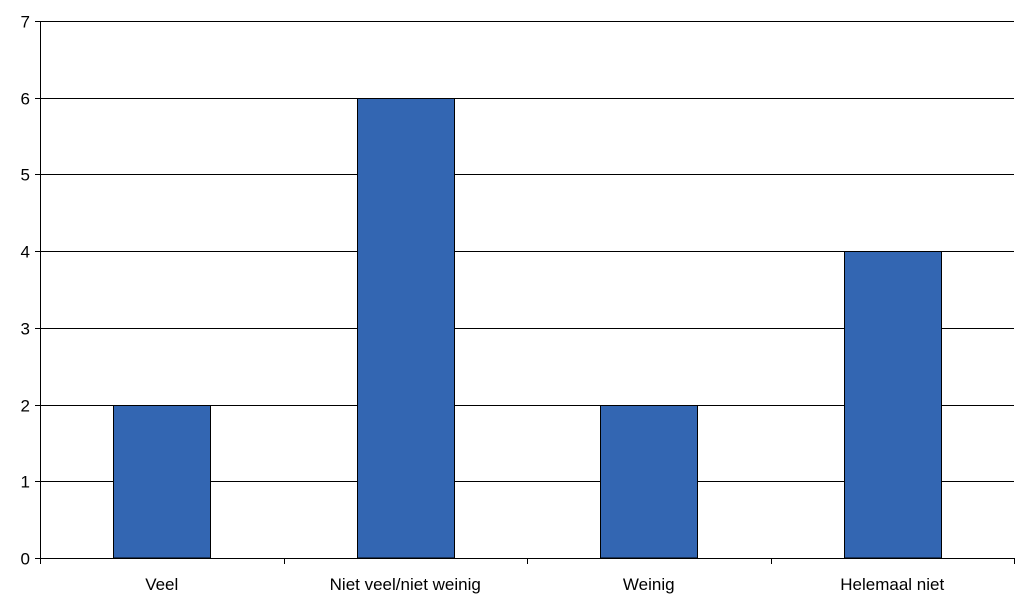 Image resolution: width=1025 pixels, height=595 pixels. I want to click on y-tick-label: 7, so click(25, 22).